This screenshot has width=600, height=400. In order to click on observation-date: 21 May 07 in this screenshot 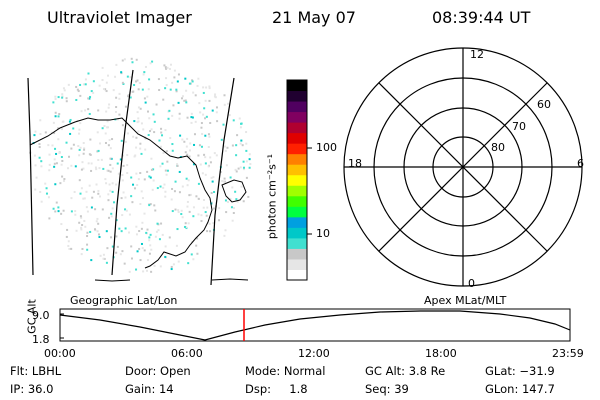, I will do `click(314, 17)`.